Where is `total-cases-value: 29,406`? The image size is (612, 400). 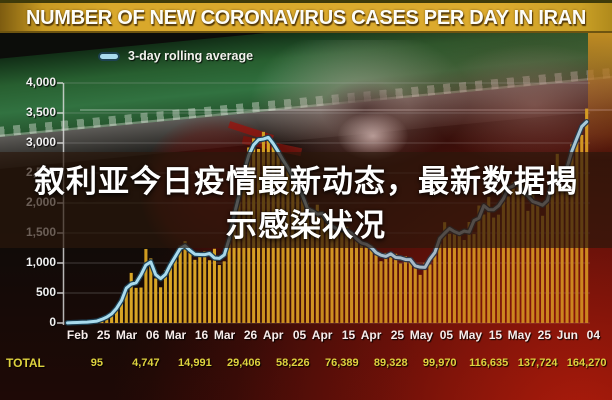 total-cases-value: 29,406 is located at coordinates (244, 363).